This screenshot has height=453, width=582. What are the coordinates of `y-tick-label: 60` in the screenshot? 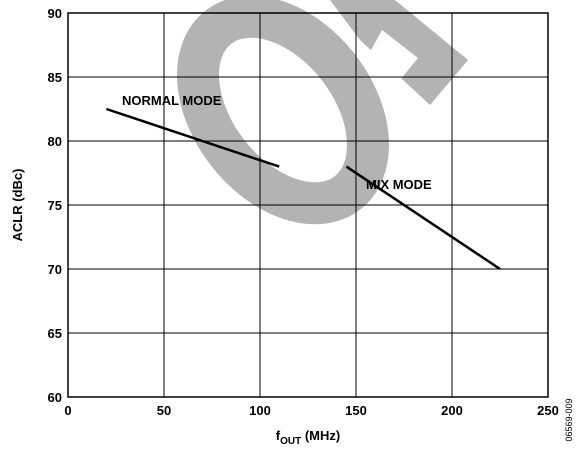 It's located at (55, 397).